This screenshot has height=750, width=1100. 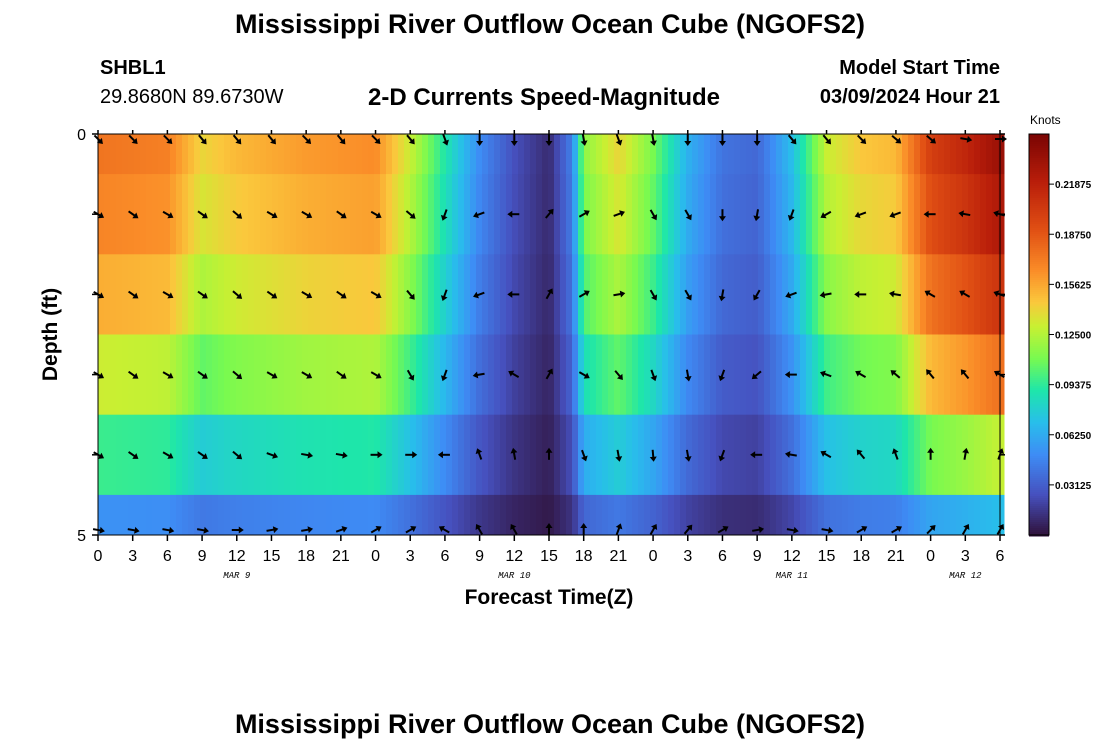 What do you see at coordinates (792, 556) in the screenshot?
I see `x-tick-label: 12` at bounding box center [792, 556].